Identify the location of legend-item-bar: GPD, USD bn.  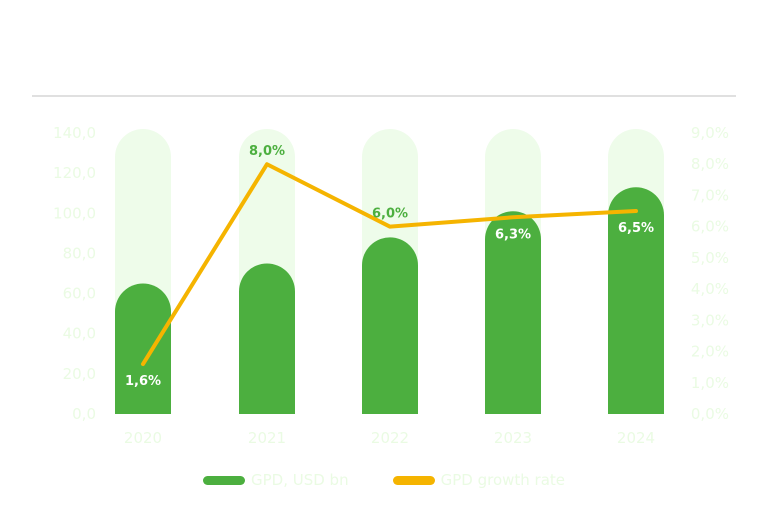
(275, 480).